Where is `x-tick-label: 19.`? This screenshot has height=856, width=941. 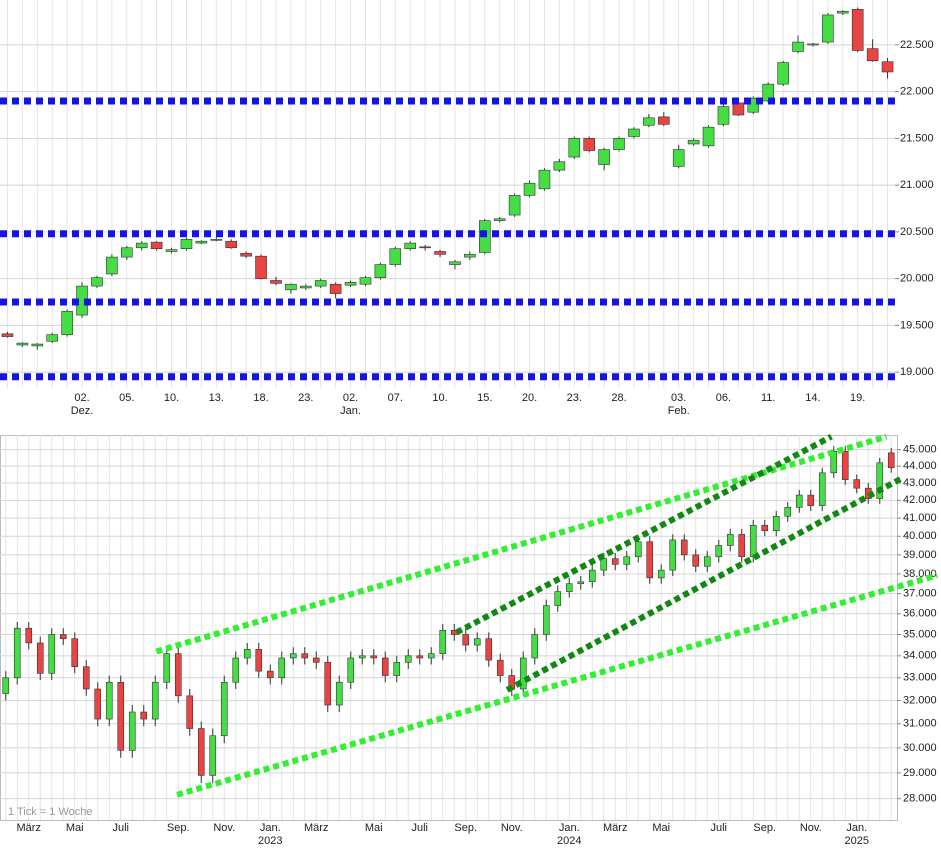
x-tick-label: 19. is located at coordinates (857, 398).